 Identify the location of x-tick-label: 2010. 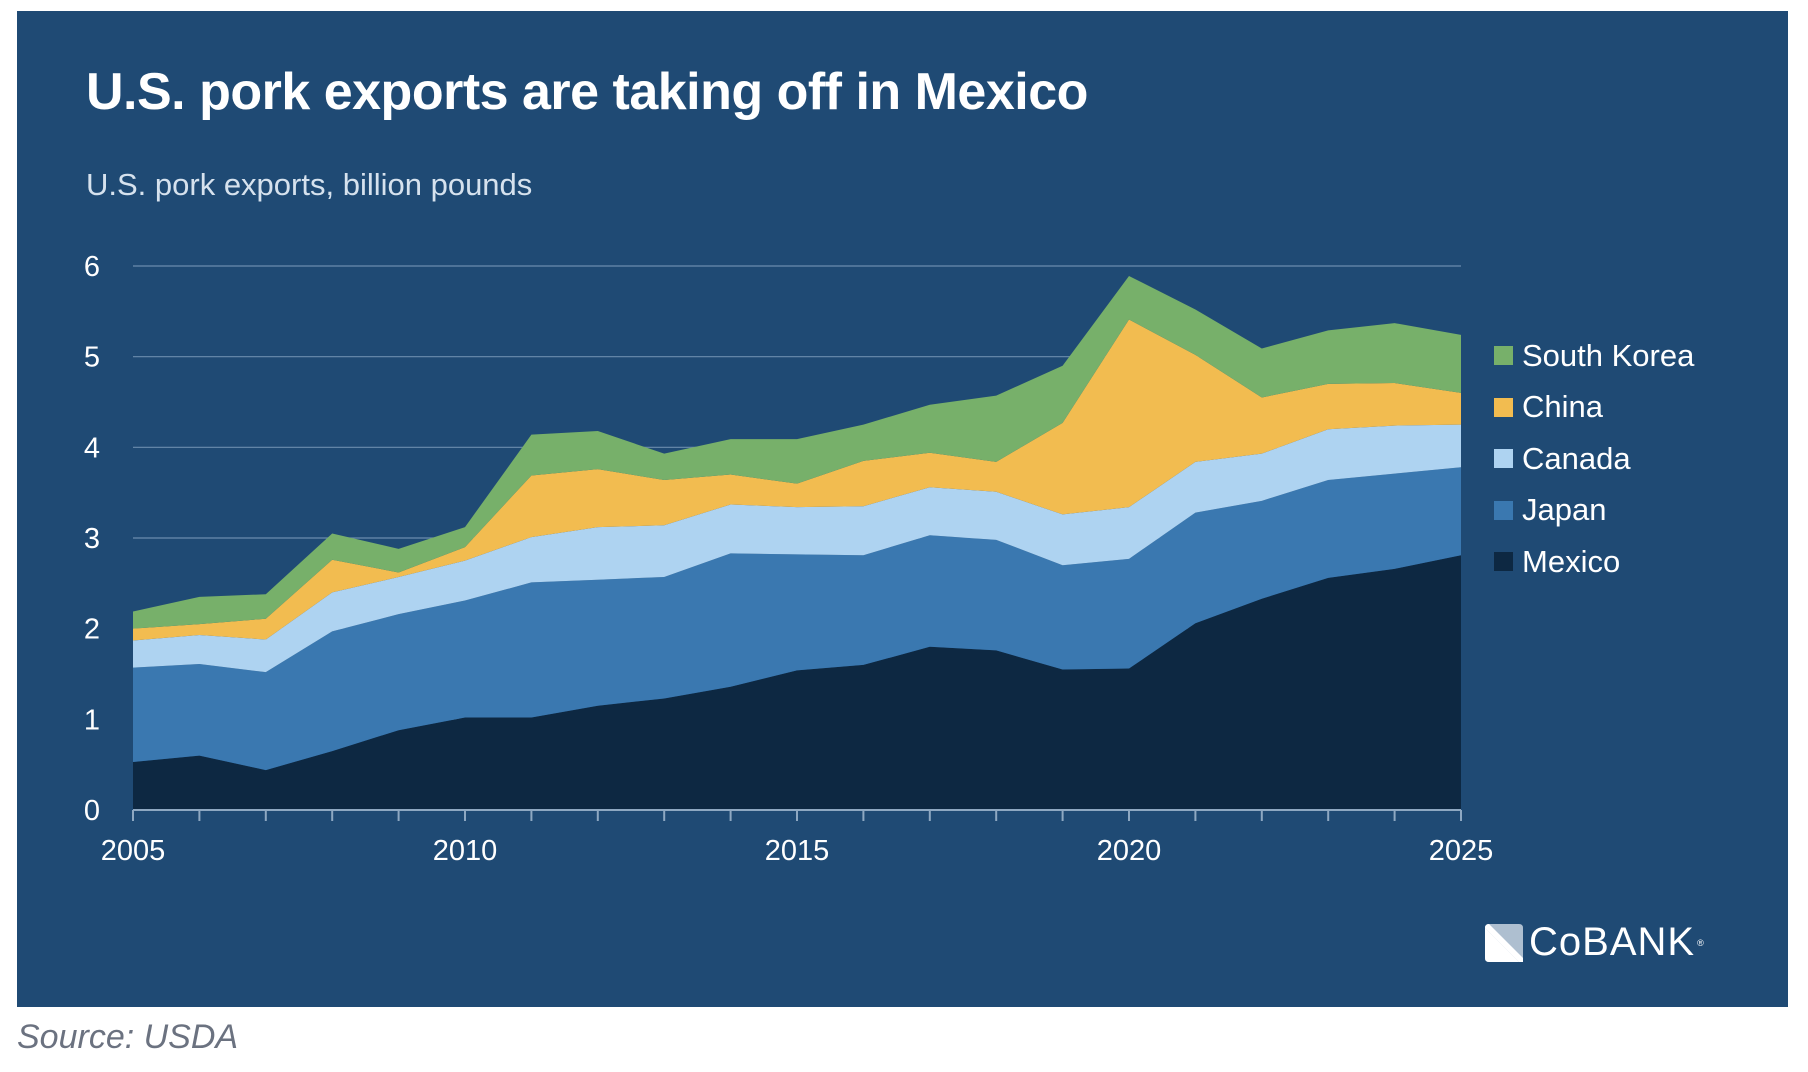
(465, 851).